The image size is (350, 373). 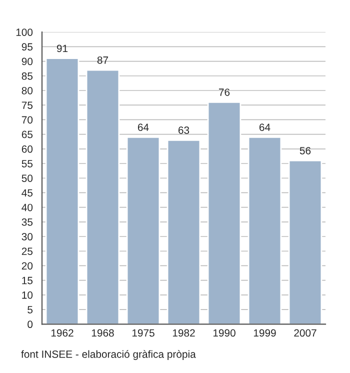 What do you see at coordinates (305, 150) in the screenshot?
I see `data-label: 56` at bounding box center [305, 150].